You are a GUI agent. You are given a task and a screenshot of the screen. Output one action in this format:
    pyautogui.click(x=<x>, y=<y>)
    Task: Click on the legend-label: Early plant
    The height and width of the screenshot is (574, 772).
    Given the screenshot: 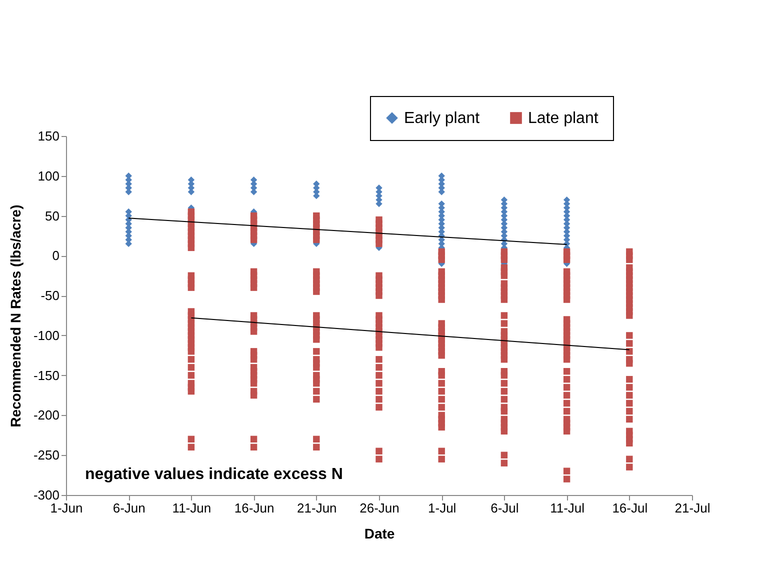 What is the action you would take?
    pyautogui.click(x=442, y=118)
    